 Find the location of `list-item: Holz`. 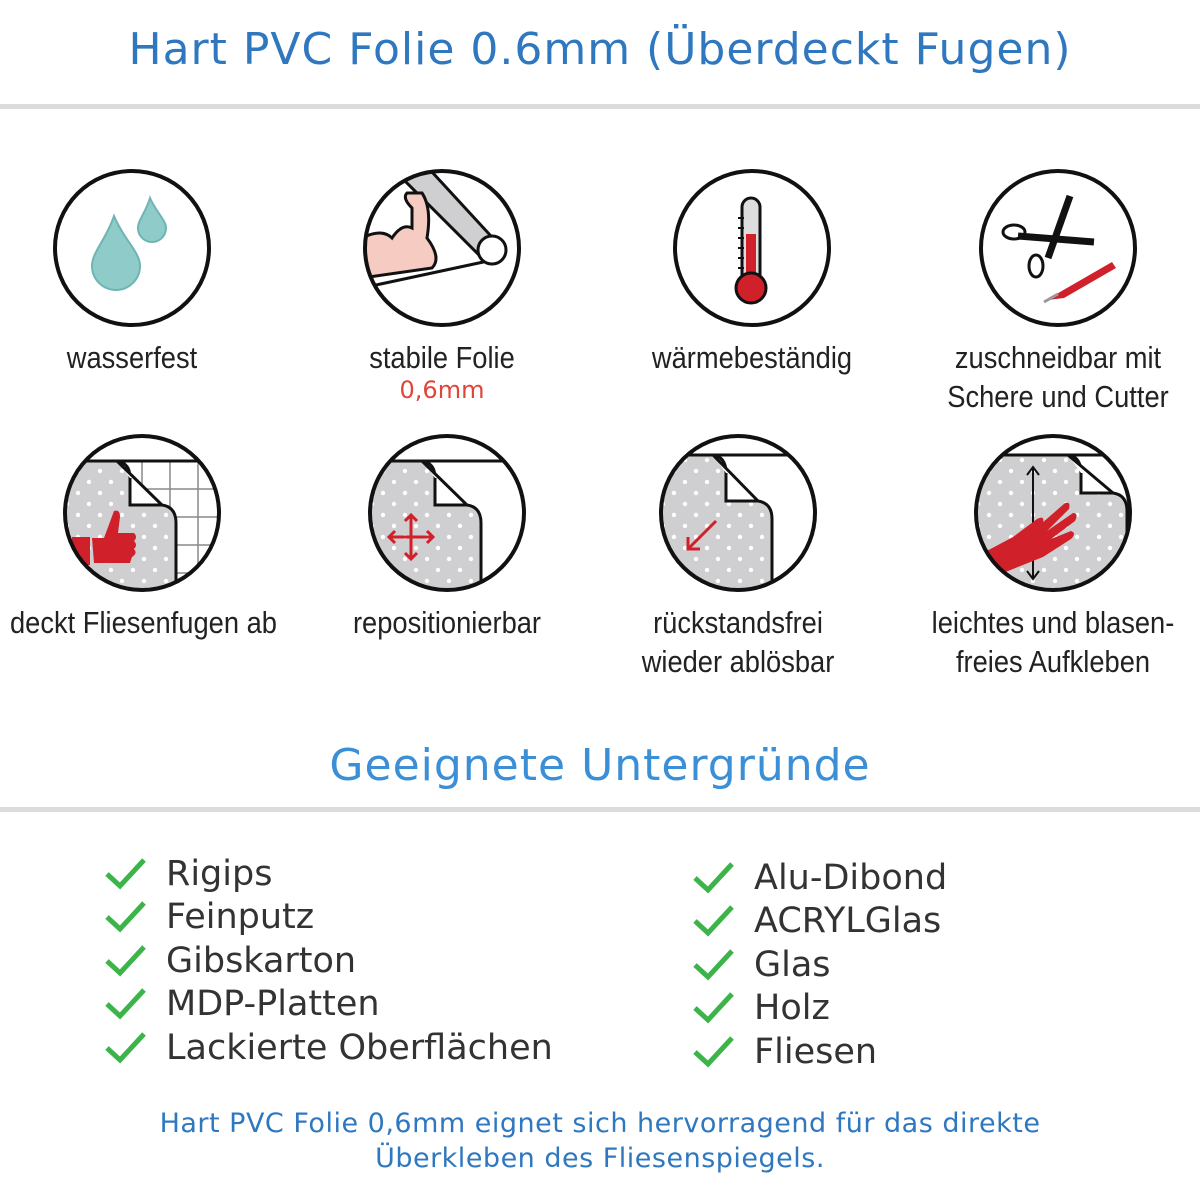

list-item: Holz is located at coordinates (819, 1009).